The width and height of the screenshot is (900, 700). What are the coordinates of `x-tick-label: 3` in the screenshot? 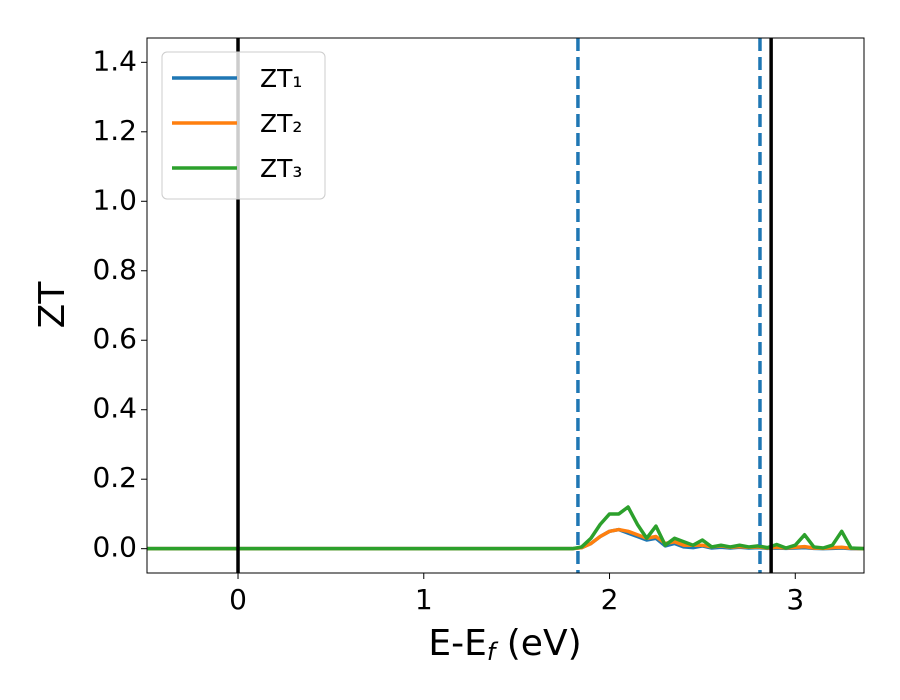 It's located at (795, 599).